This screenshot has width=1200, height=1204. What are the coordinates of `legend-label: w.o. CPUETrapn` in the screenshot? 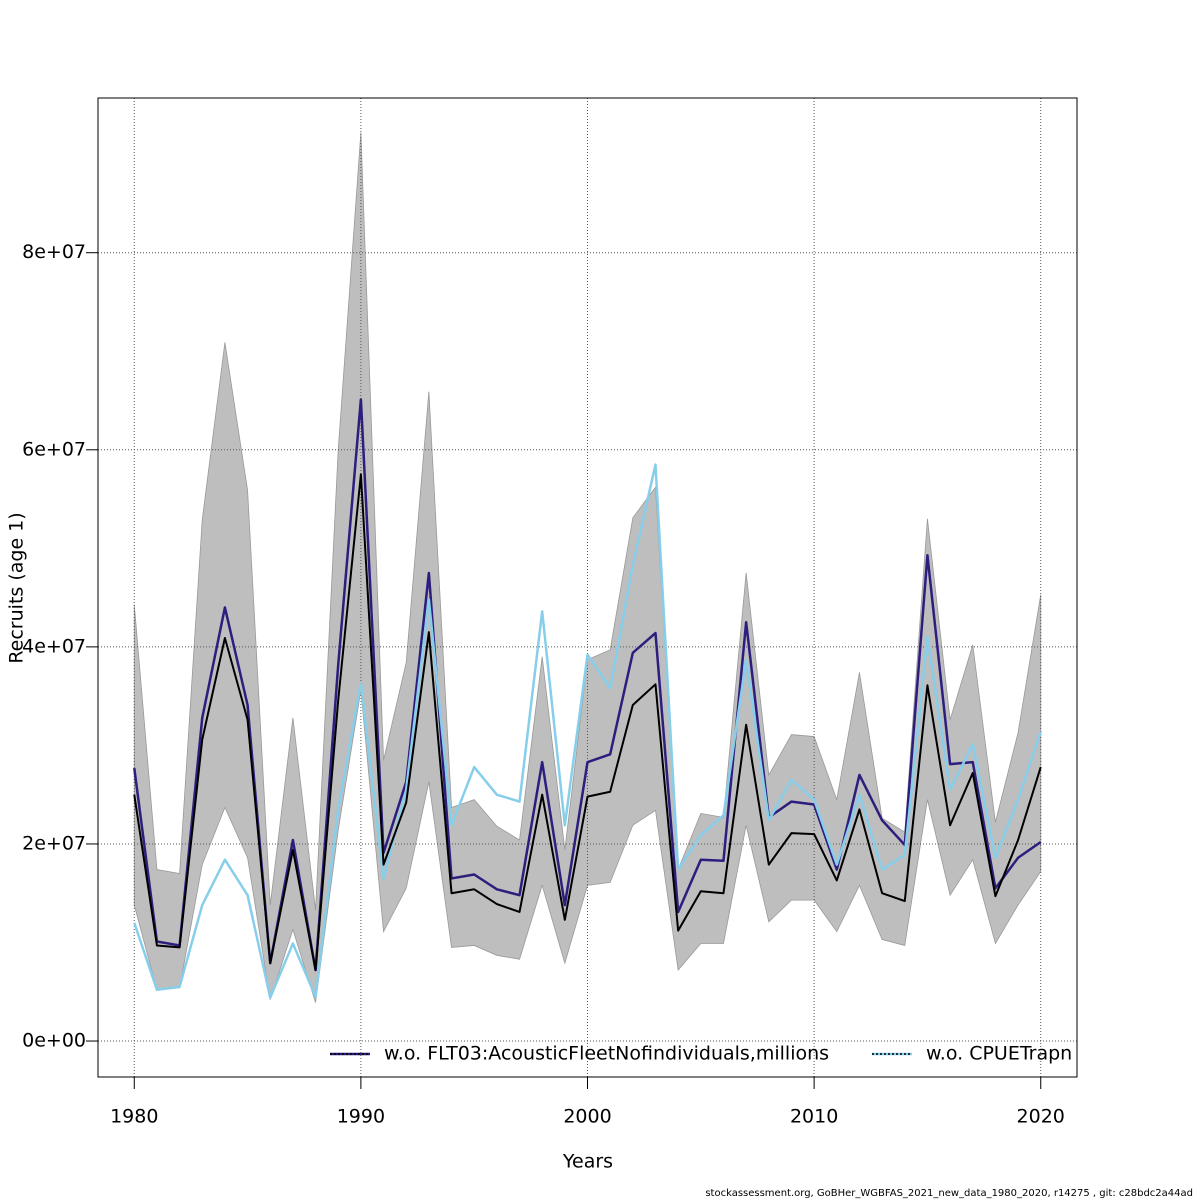 It's located at (999, 1054).